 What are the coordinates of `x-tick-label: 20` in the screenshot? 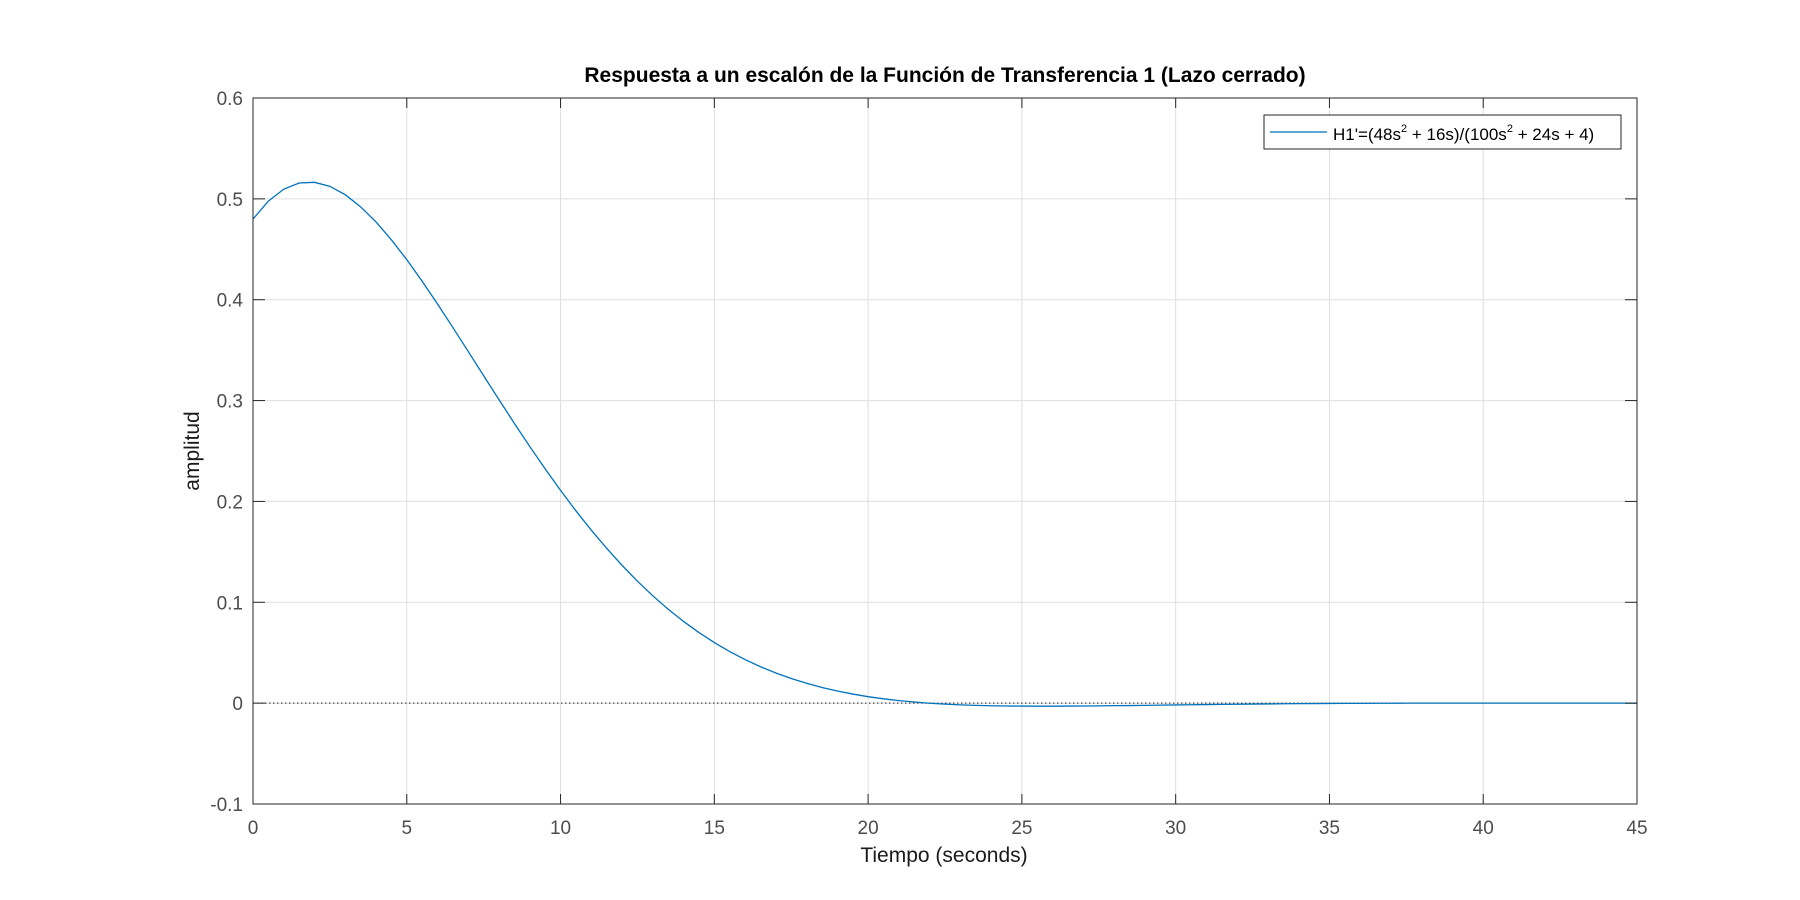 It's located at (868, 828).